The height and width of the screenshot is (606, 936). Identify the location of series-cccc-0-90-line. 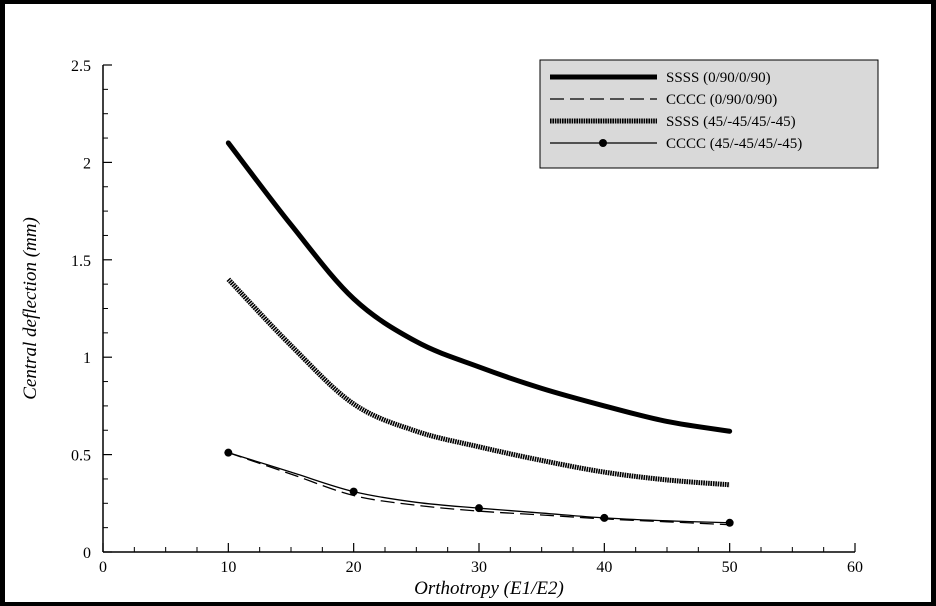
(479, 489).